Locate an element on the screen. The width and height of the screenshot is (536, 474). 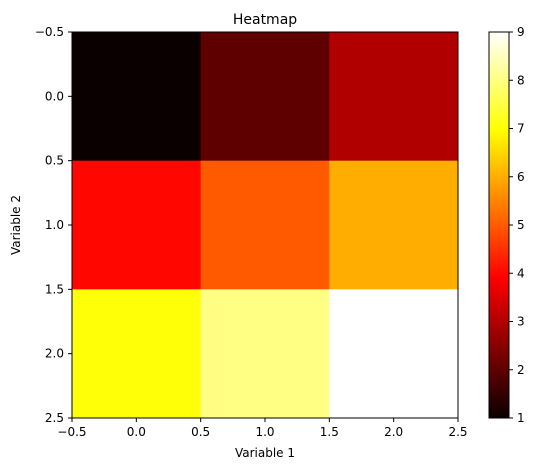
x-axis: −0.5 0.0 0.5 1.0 1.5 2.0 2.5 is located at coordinates (262, 428).